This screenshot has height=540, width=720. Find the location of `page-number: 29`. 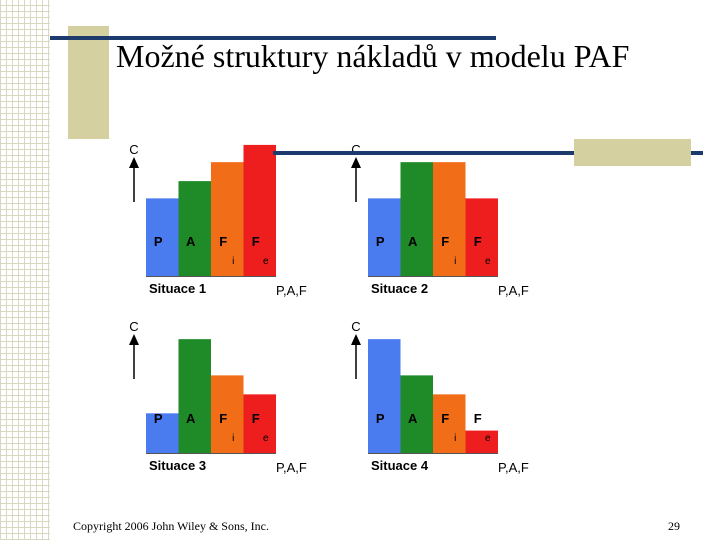

page-number: 29 is located at coordinates (674, 526).